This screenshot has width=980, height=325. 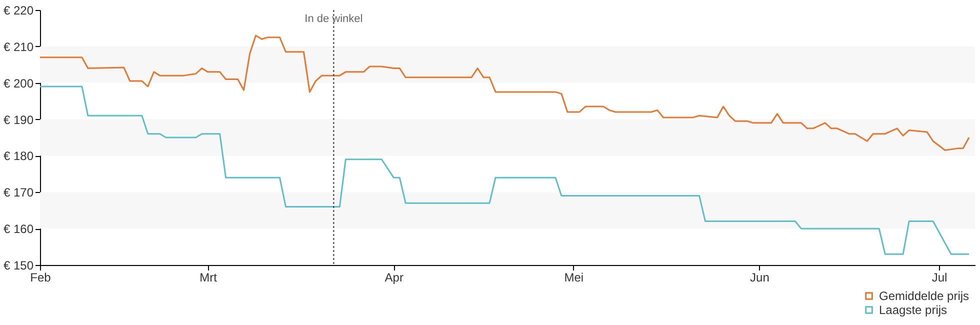 I want to click on y-tick-label: € 190, so click(x=18, y=119).